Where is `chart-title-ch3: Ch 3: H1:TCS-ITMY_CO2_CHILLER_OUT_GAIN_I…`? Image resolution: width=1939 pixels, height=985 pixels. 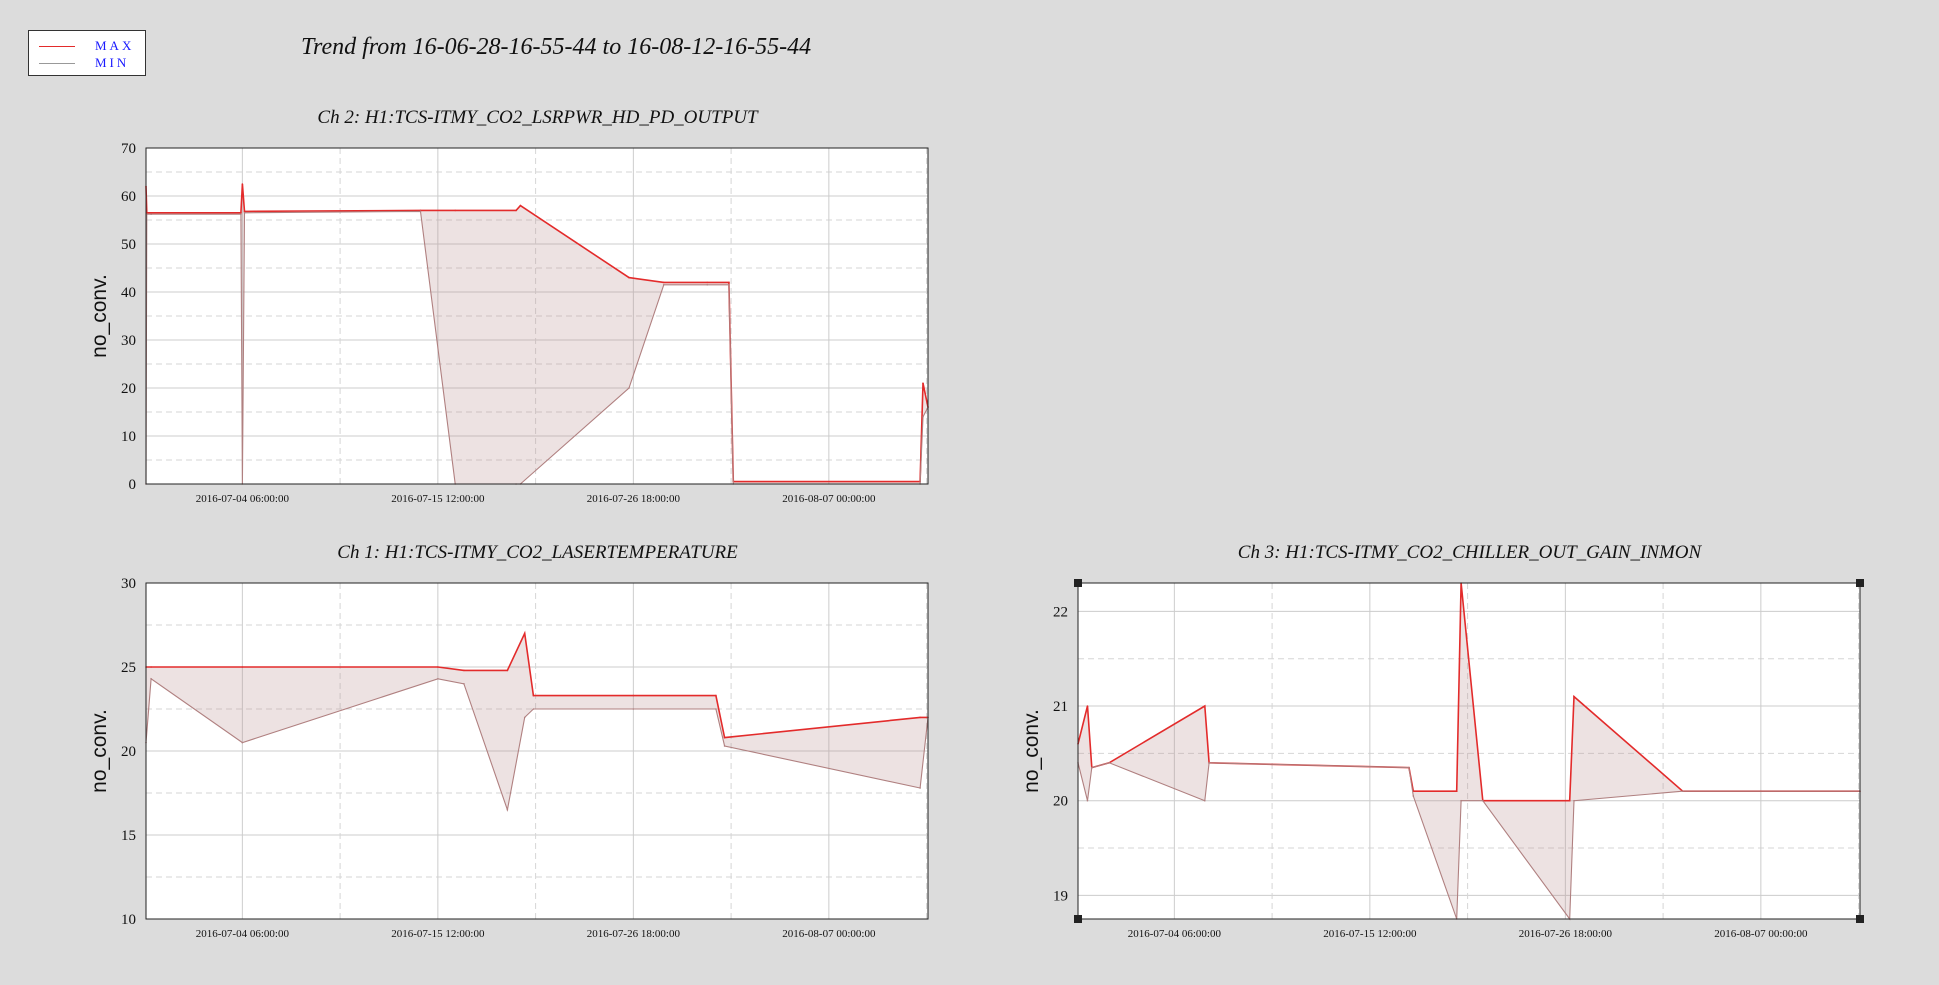
chart-title-ch3: Ch 3: H1:TCS-ITMY_CO2_CHILLER_OUT_GAIN_I… is located at coordinates (1469, 552).